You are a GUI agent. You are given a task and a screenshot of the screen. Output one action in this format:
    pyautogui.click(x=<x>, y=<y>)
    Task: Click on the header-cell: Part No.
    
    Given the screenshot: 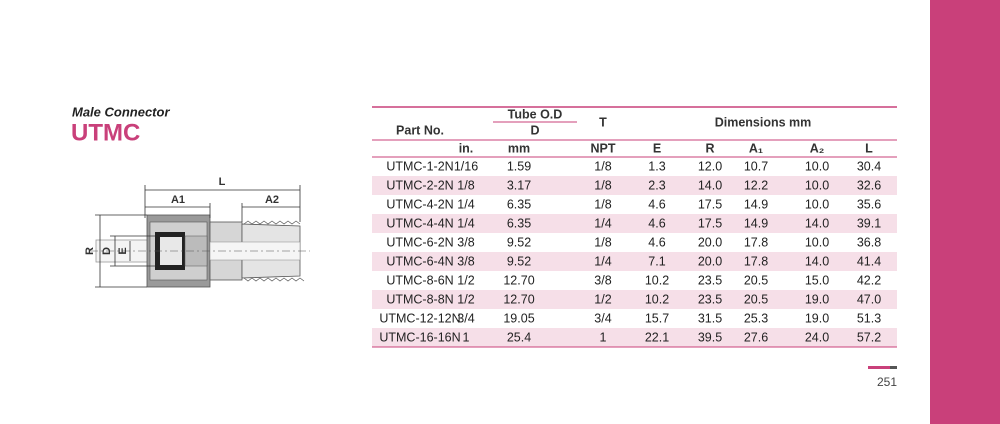 What is the action you would take?
    pyautogui.click(x=420, y=130)
    